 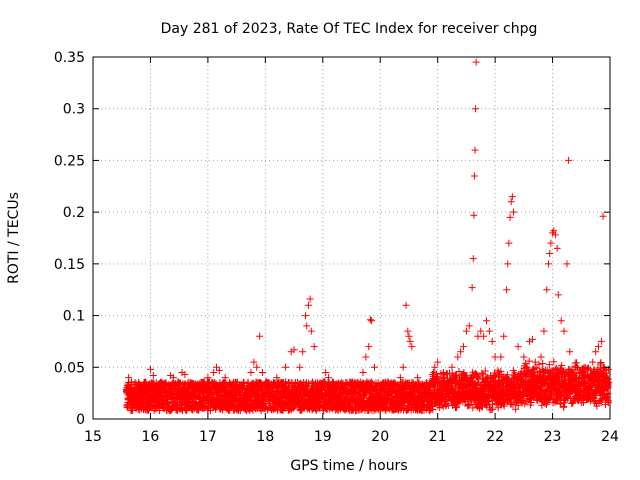 What do you see at coordinates (74, 110) in the screenshot?
I see `y-tick-label: 0.3` at bounding box center [74, 110].